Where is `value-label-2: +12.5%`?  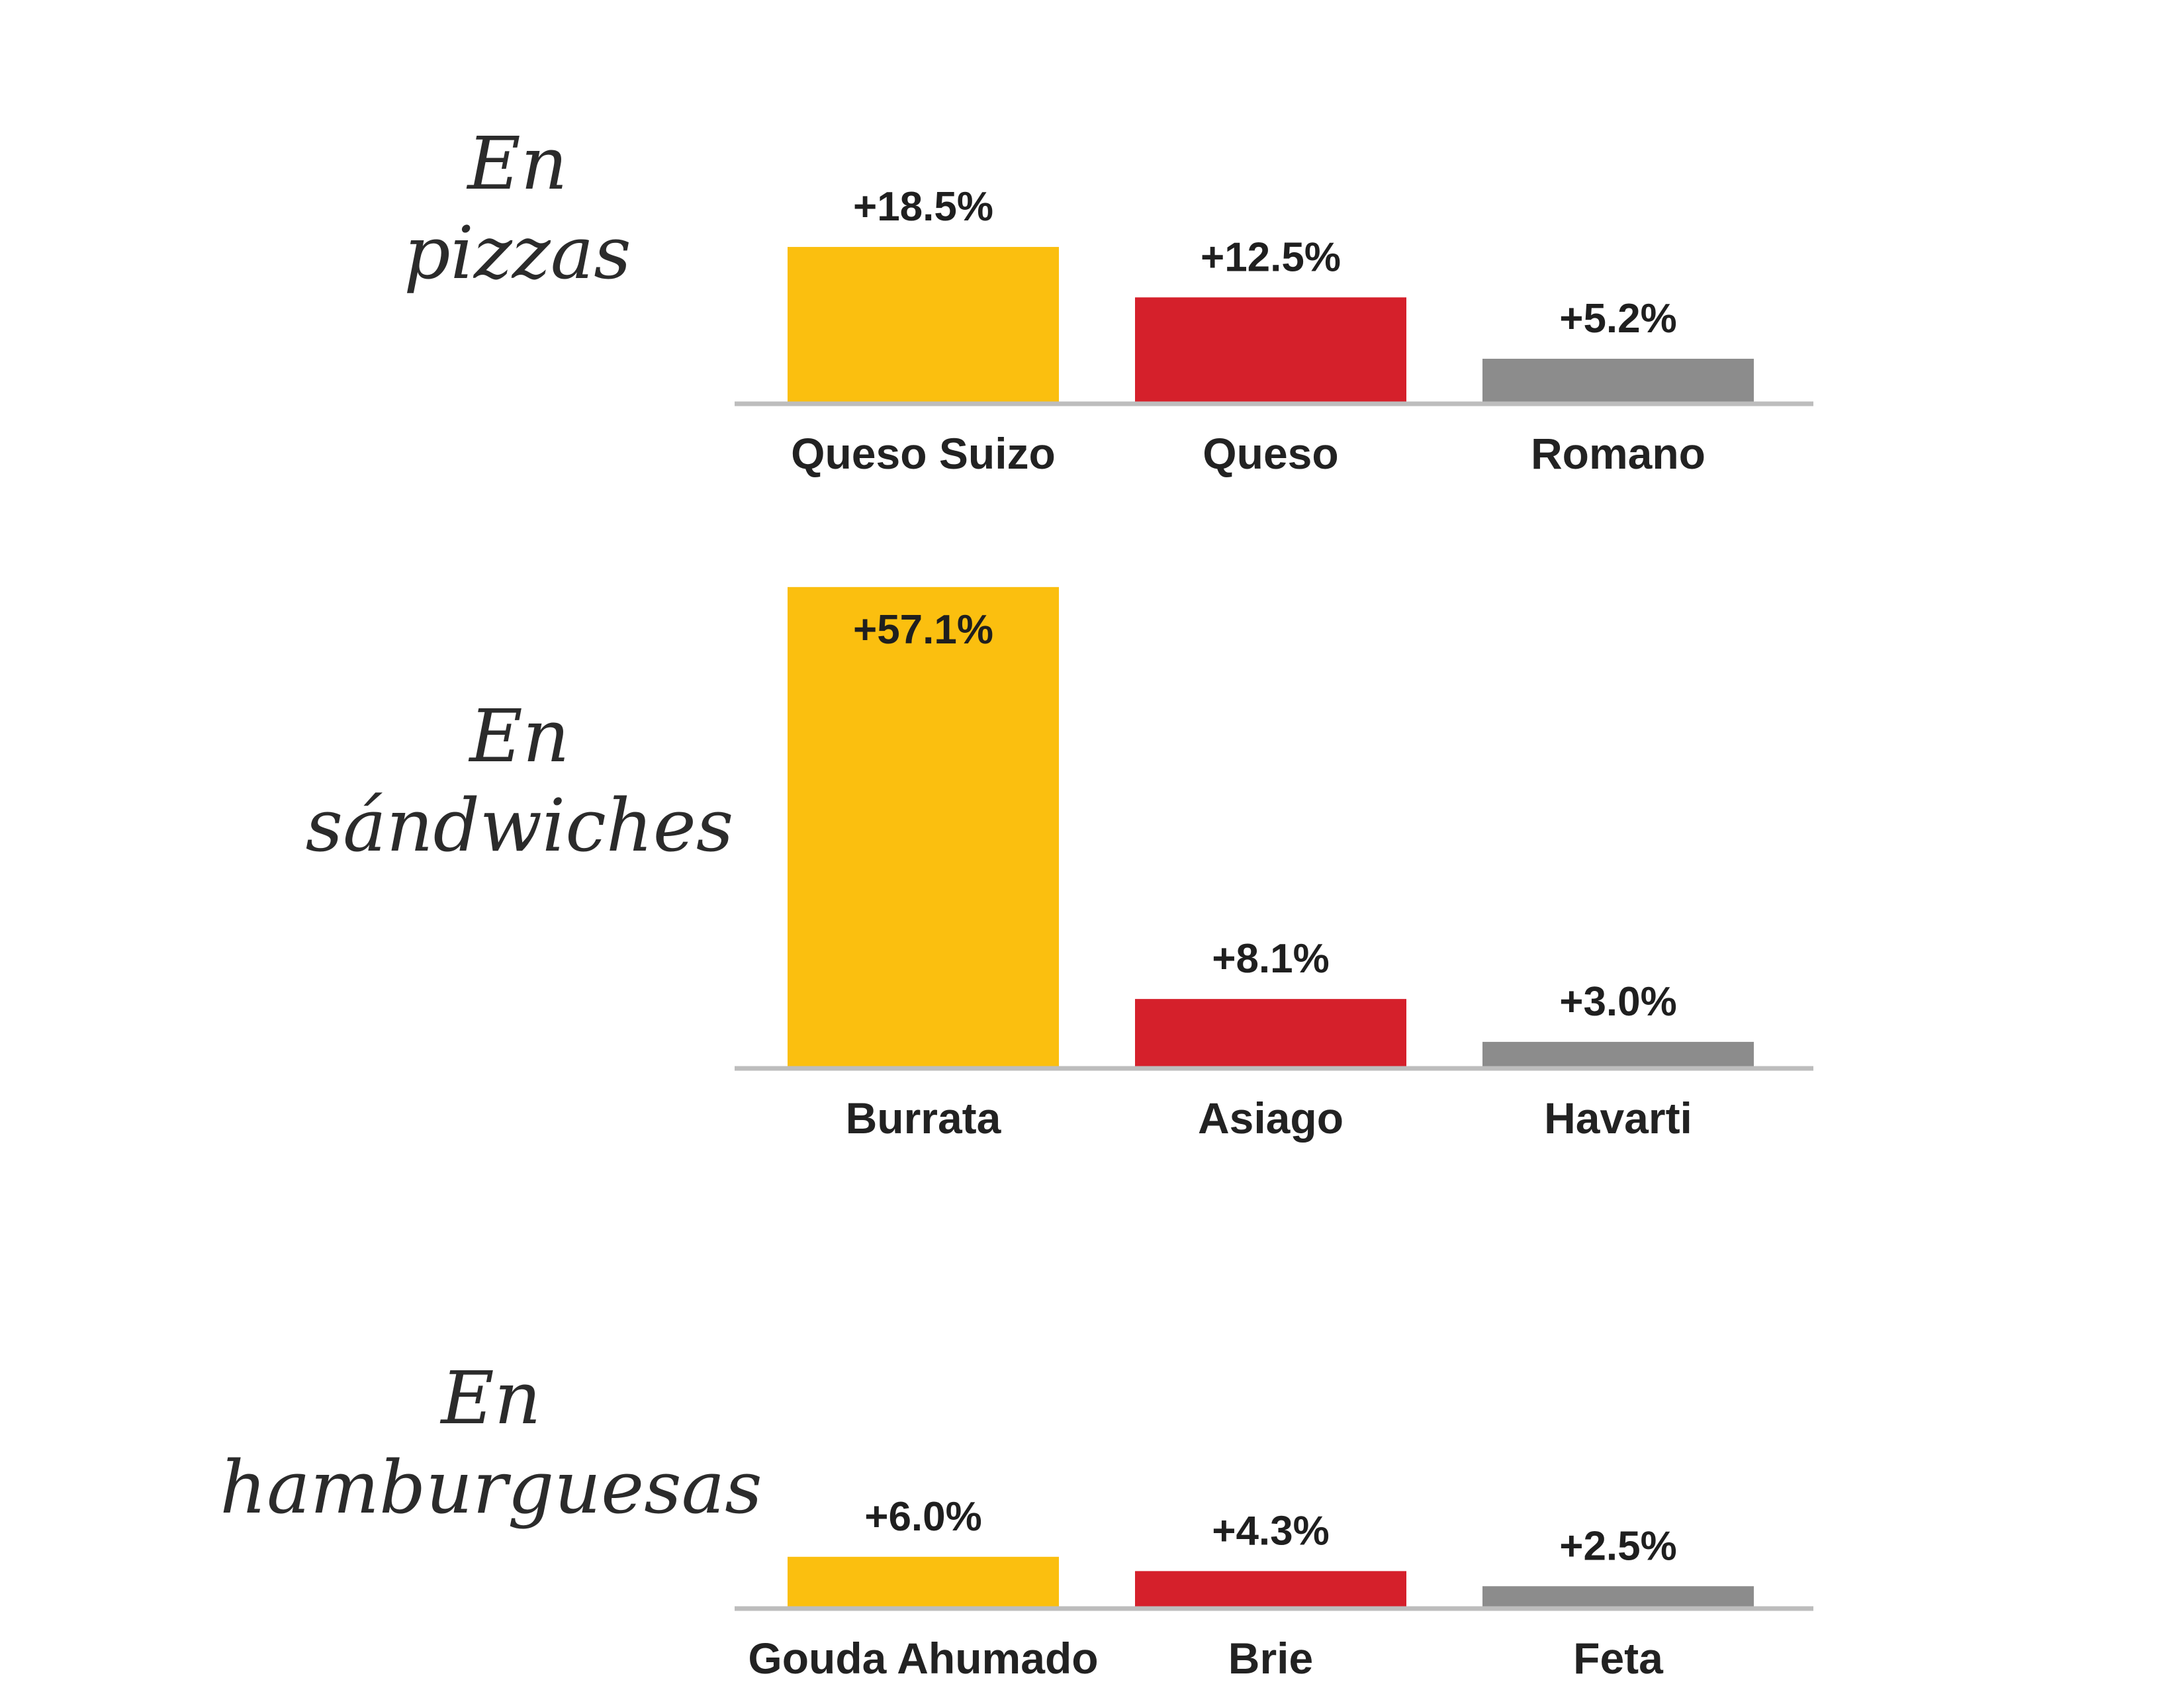
value-label-2: +12.5% is located at coordinates (1271, 257).